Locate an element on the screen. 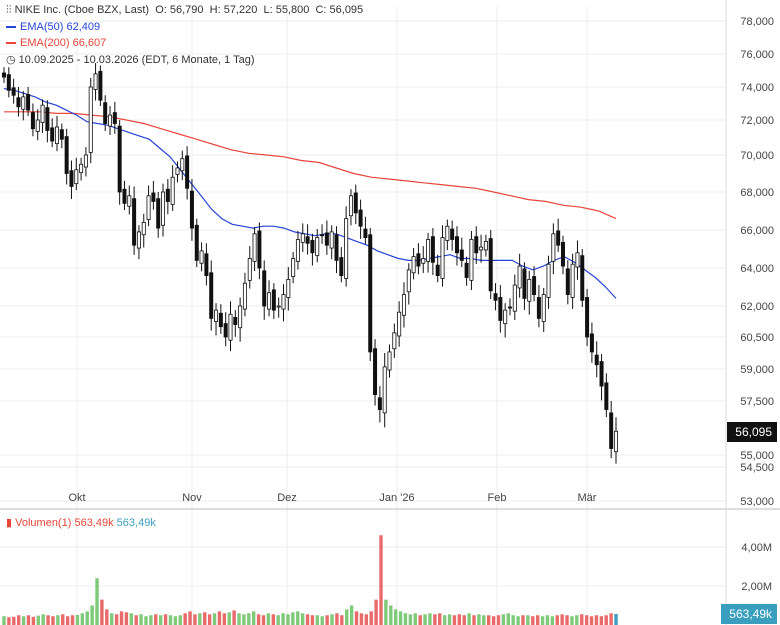  y-tick-label: 74,000 is located at coordinates (757, 88).